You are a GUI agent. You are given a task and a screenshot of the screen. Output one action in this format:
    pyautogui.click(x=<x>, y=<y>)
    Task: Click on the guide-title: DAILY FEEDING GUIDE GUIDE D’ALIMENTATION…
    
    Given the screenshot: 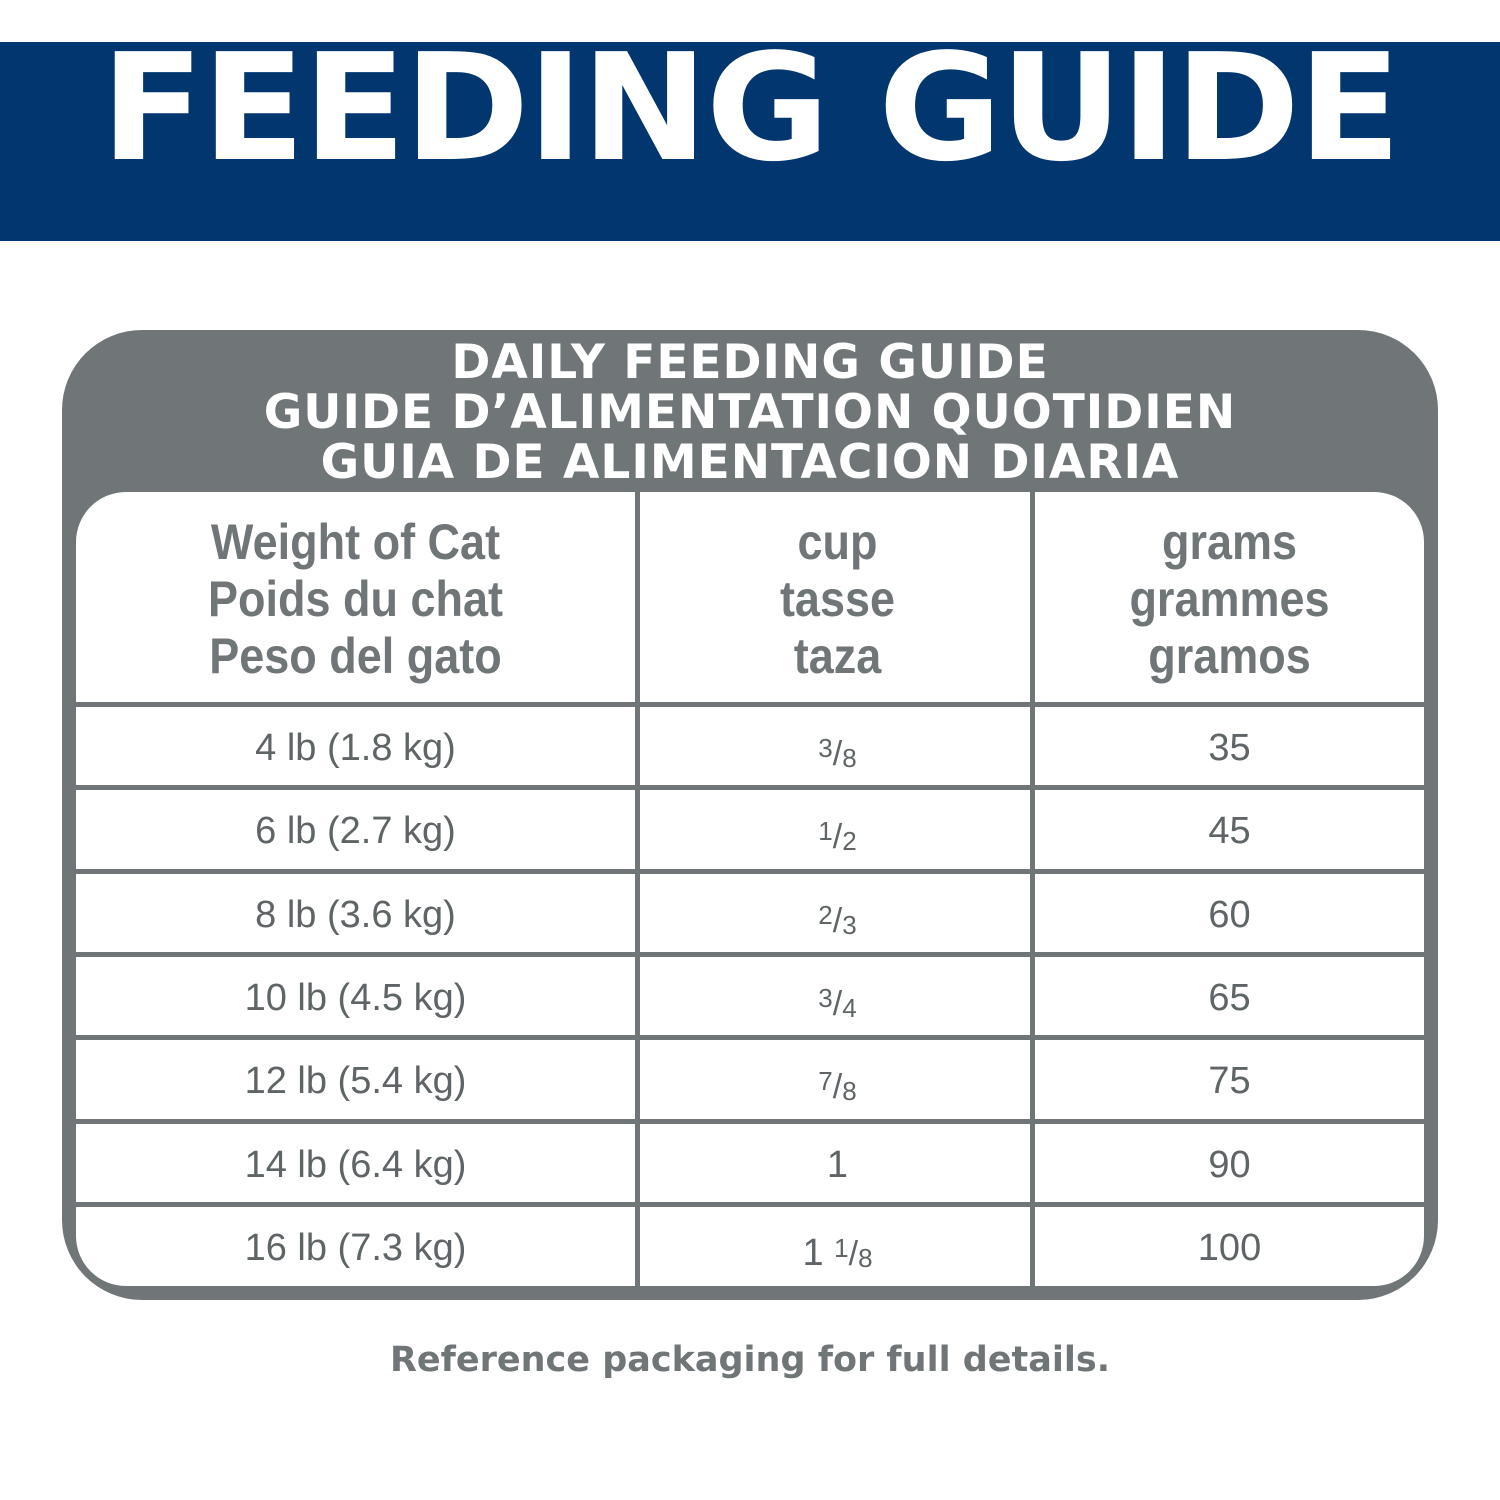 What is the action you would take?
    pyautogui.click(x=750, y=413)
    